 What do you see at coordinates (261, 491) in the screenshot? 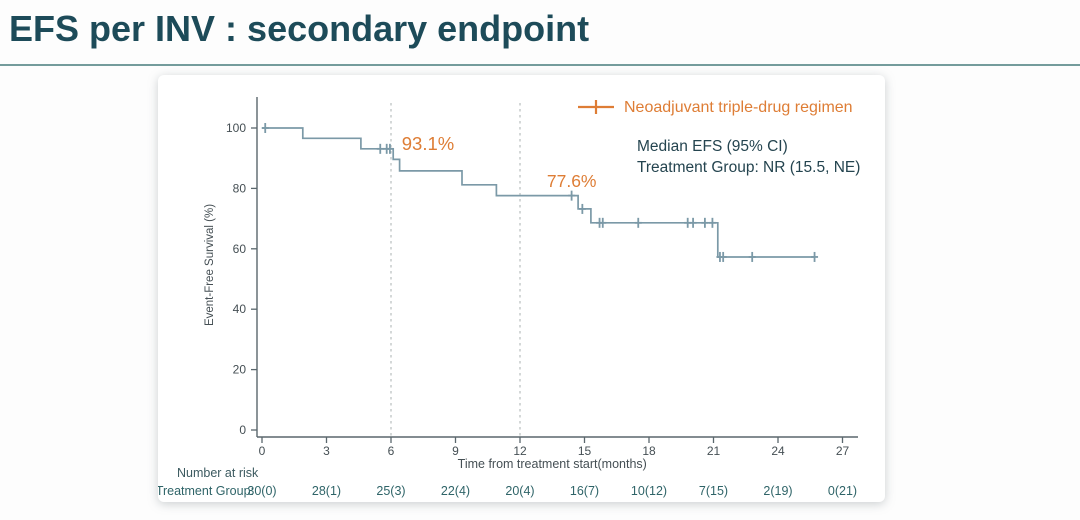
I see `risk-value: 30(0)` at bounding box center [261, 491].